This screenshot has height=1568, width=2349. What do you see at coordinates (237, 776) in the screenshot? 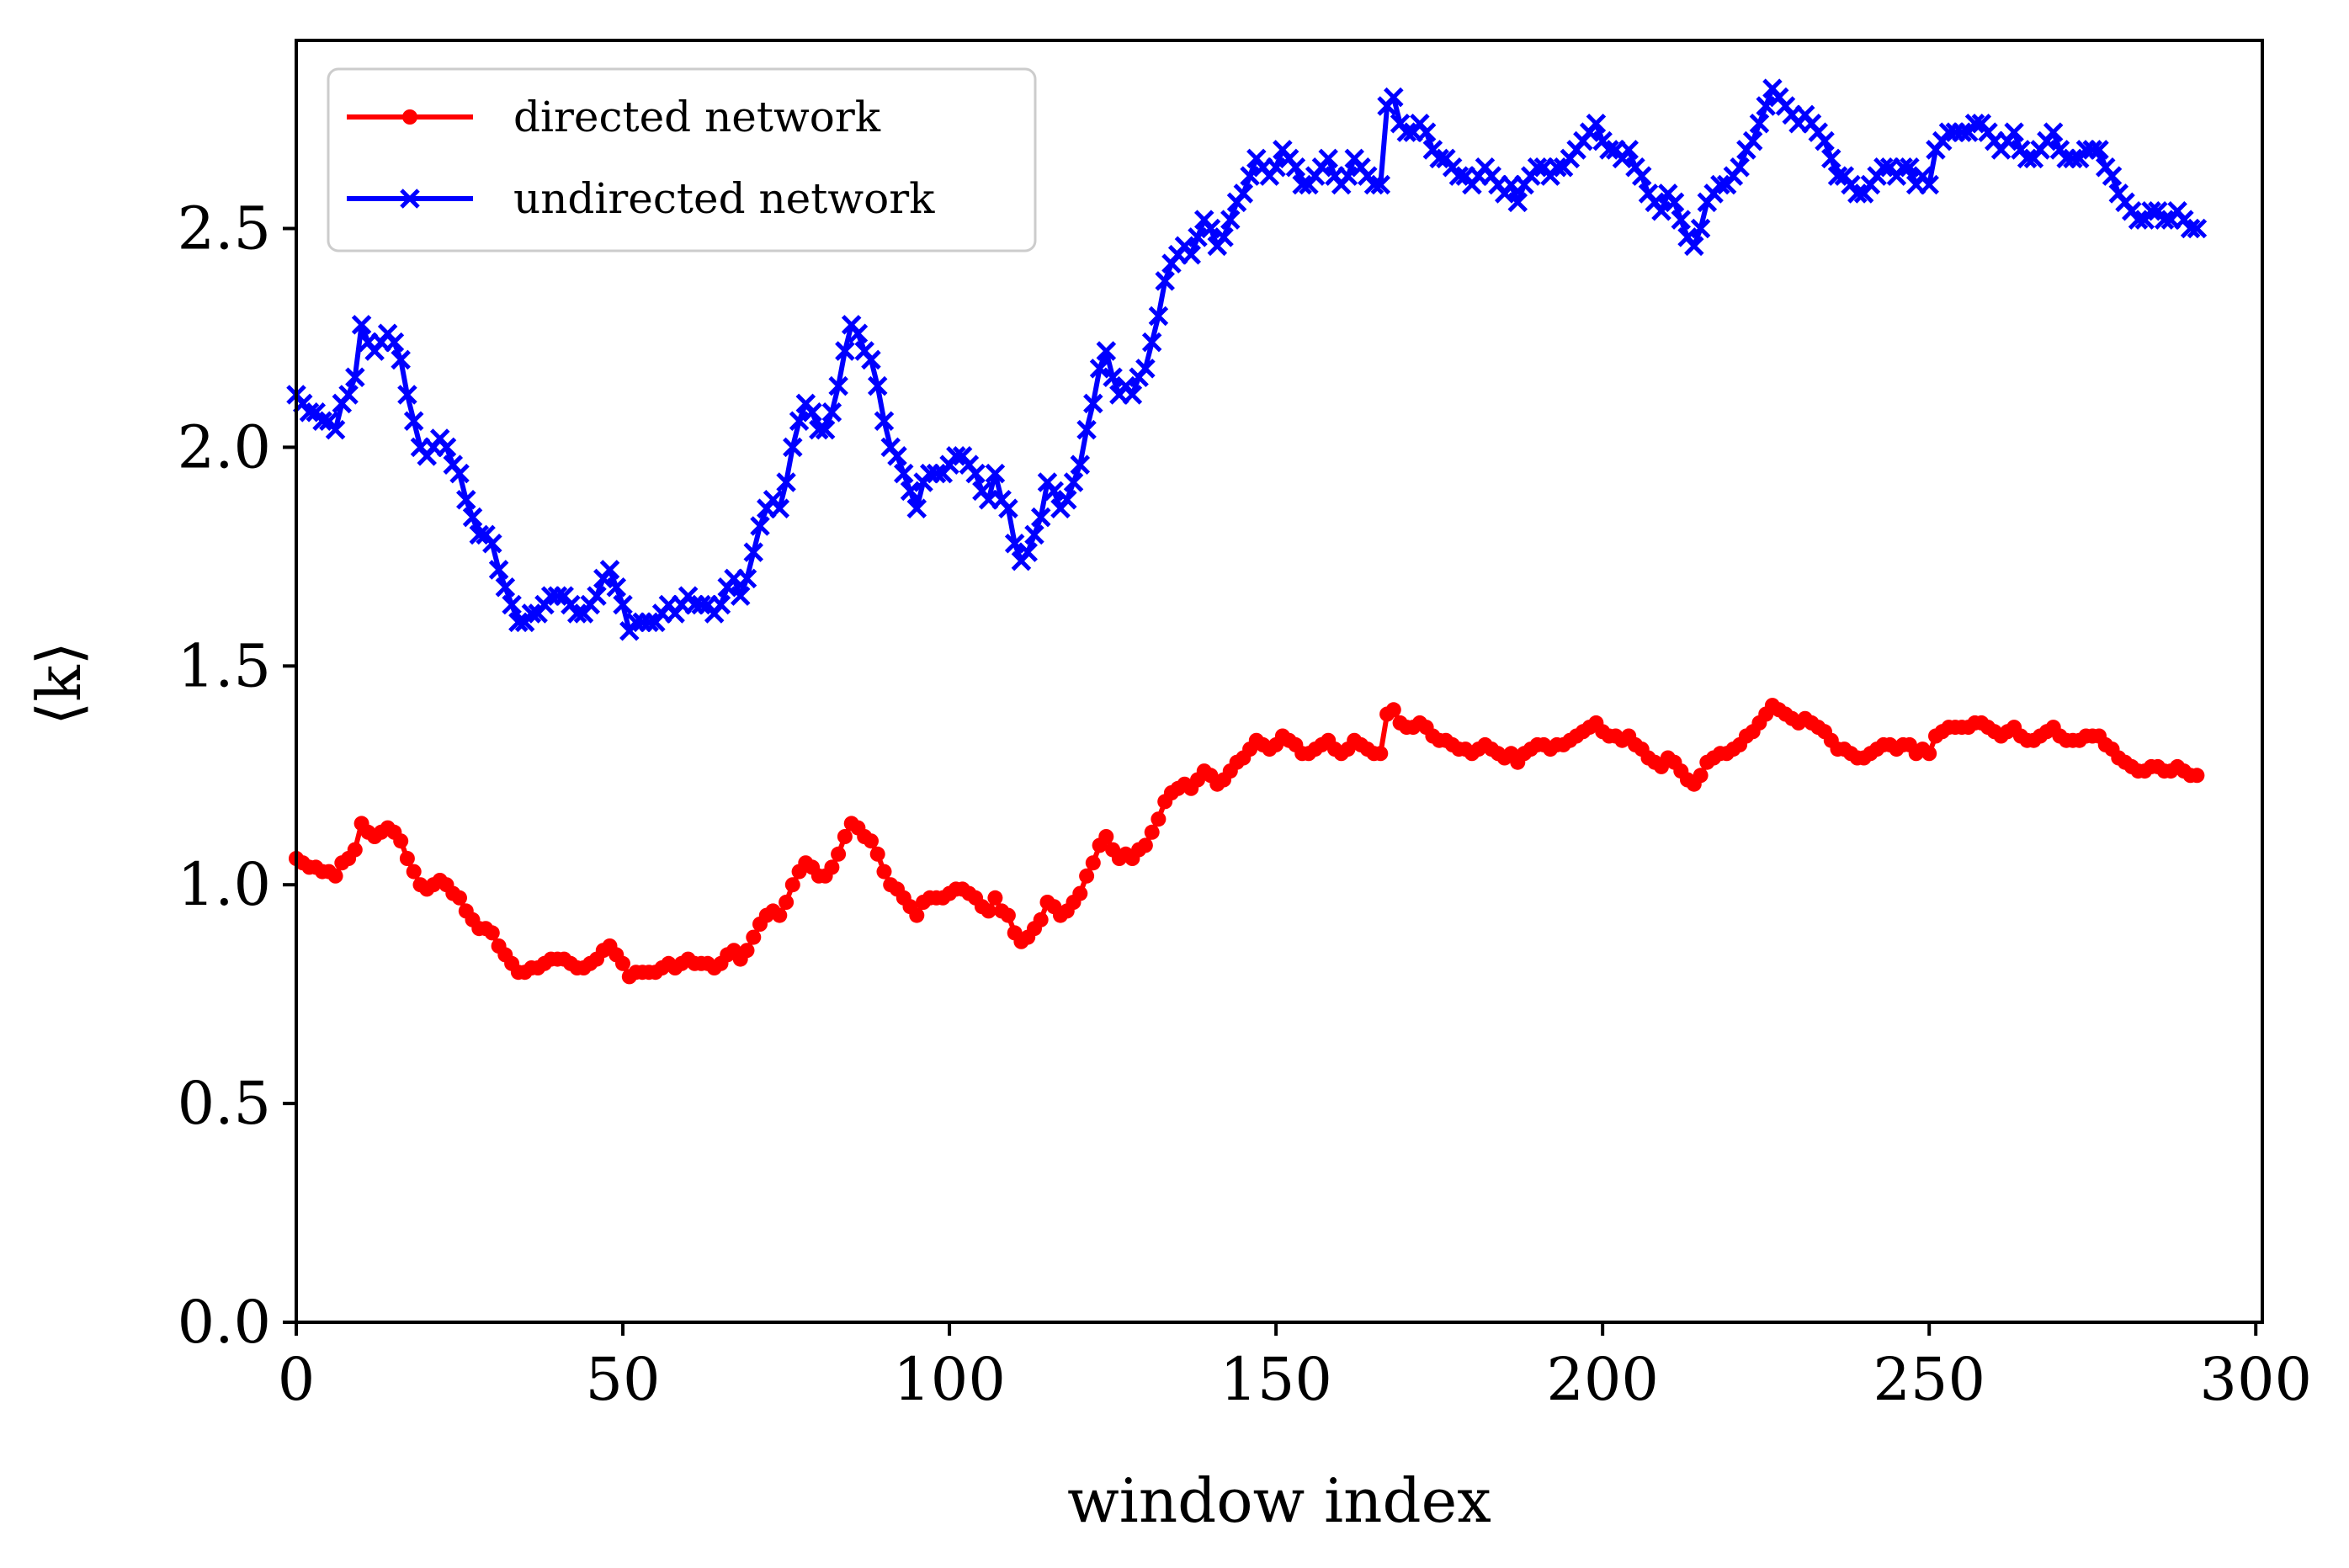
I see `y-axis: 0.0 0.5 1.0 1.5 2.0 2.5` at bounding box center [237, 776].